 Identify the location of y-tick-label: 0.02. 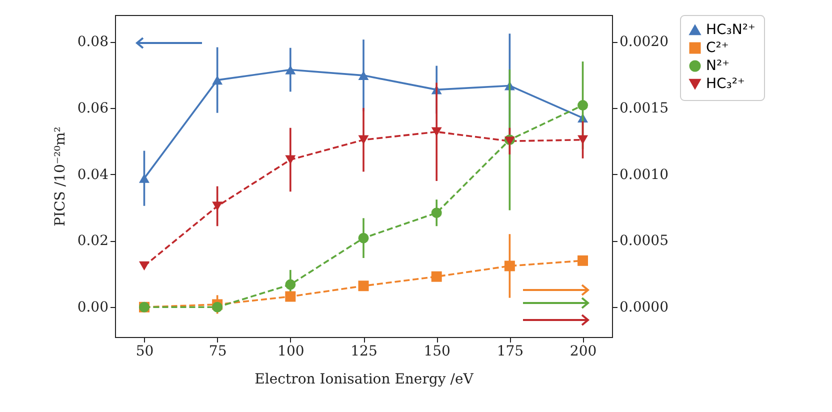
(92, 241).